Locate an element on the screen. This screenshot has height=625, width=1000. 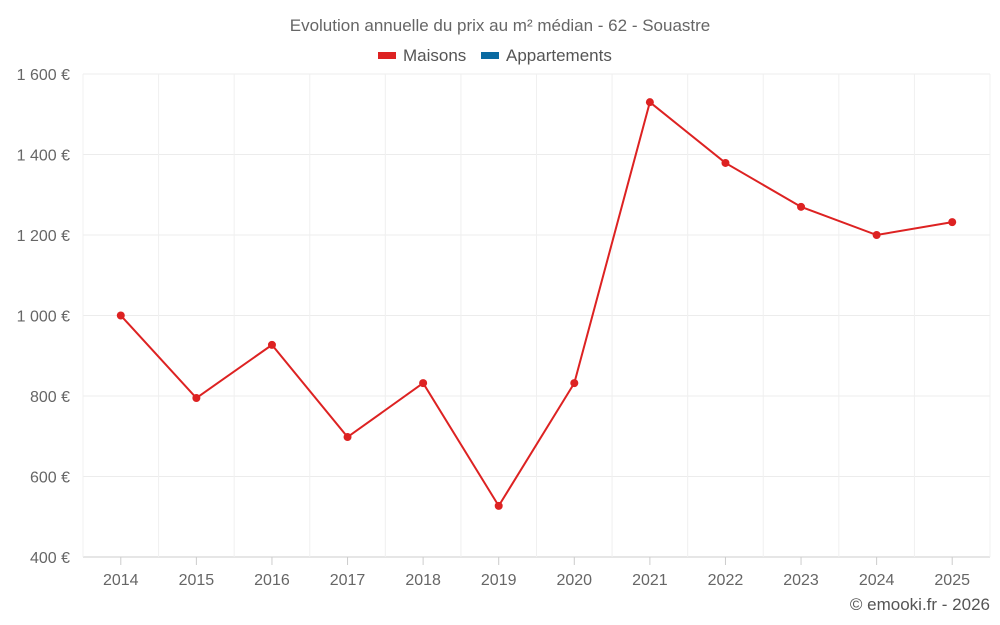
y-tick-label: 600 € is located at coordinates (50, 478).